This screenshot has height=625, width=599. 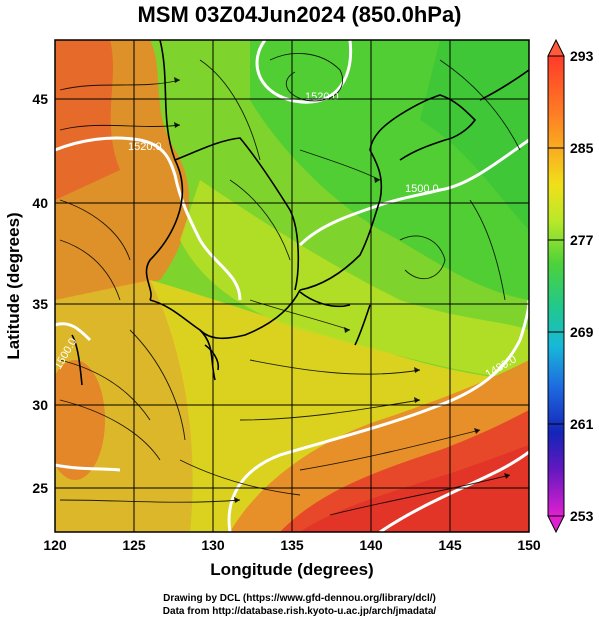 What do you see at coordinates (556, 286) in the screenshot?
I see `colorbar-scale` at bounding box center [556, 286].